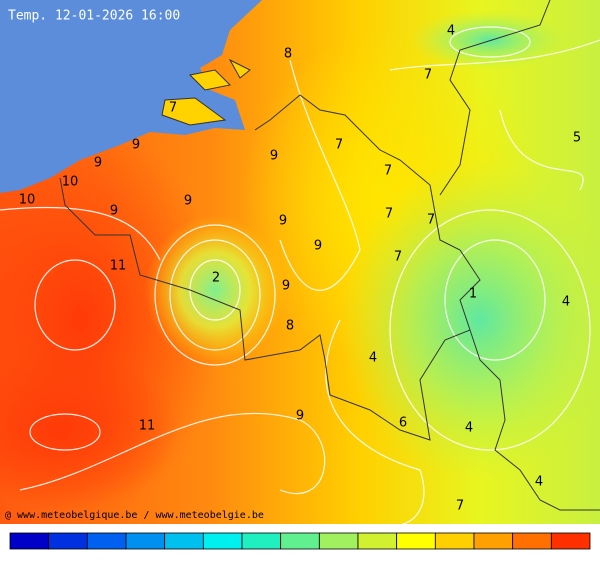  I want to click on contour-label: 6, so click(403, 423).